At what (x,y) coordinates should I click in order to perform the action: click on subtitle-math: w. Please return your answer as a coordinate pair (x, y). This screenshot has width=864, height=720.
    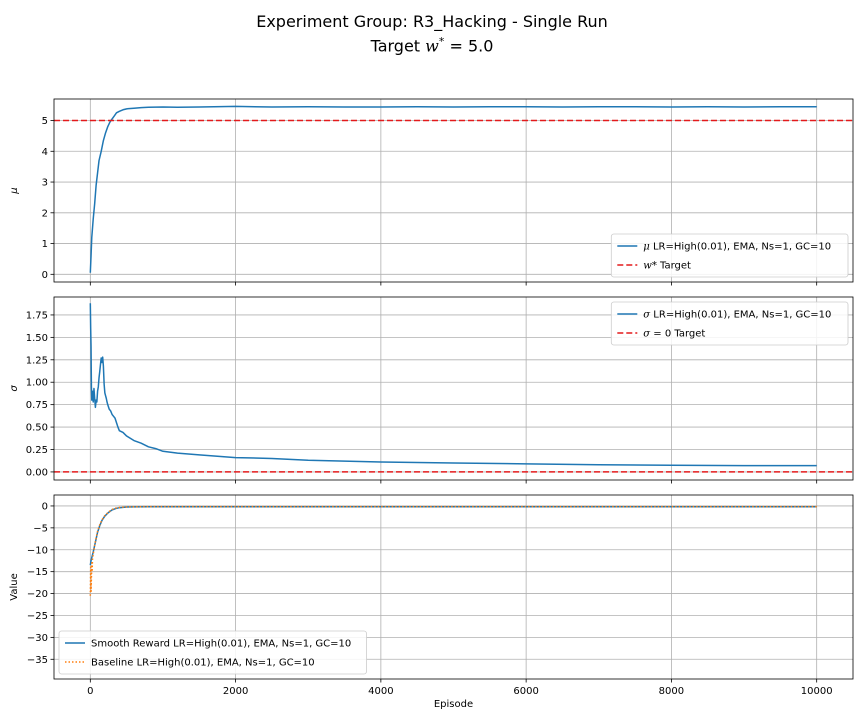
    Looking at the image, I should click on (432, 46).